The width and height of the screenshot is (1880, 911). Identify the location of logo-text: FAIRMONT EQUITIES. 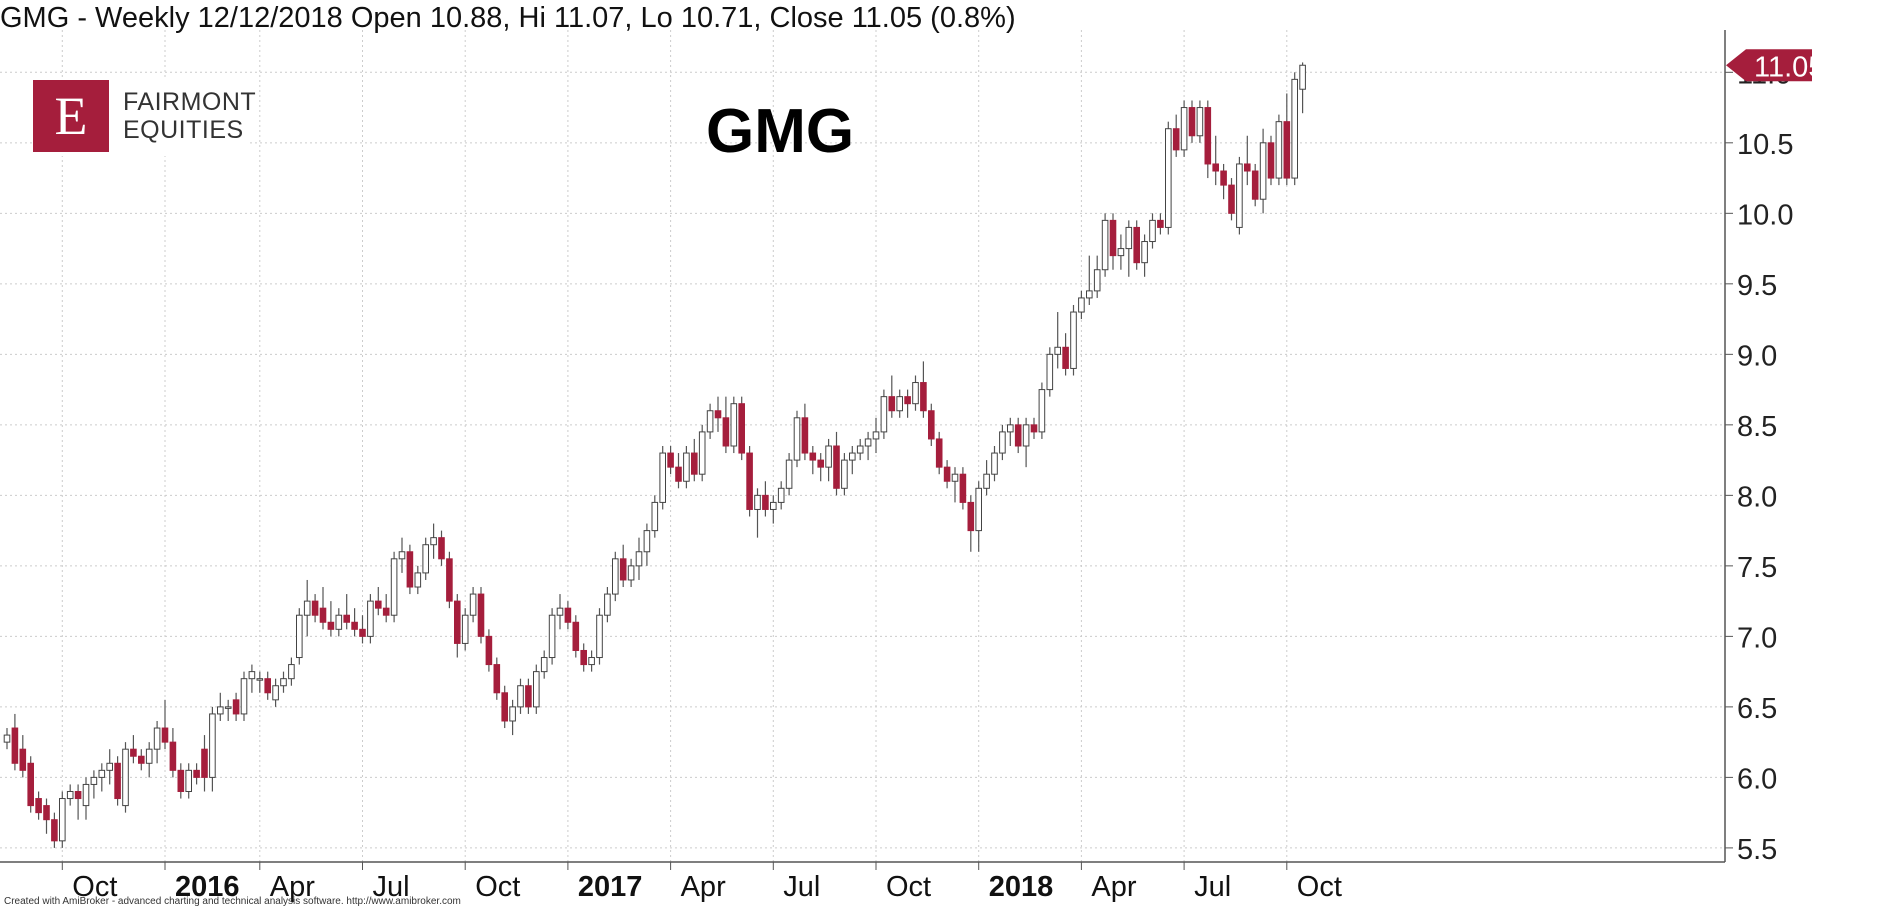
(189, 116).